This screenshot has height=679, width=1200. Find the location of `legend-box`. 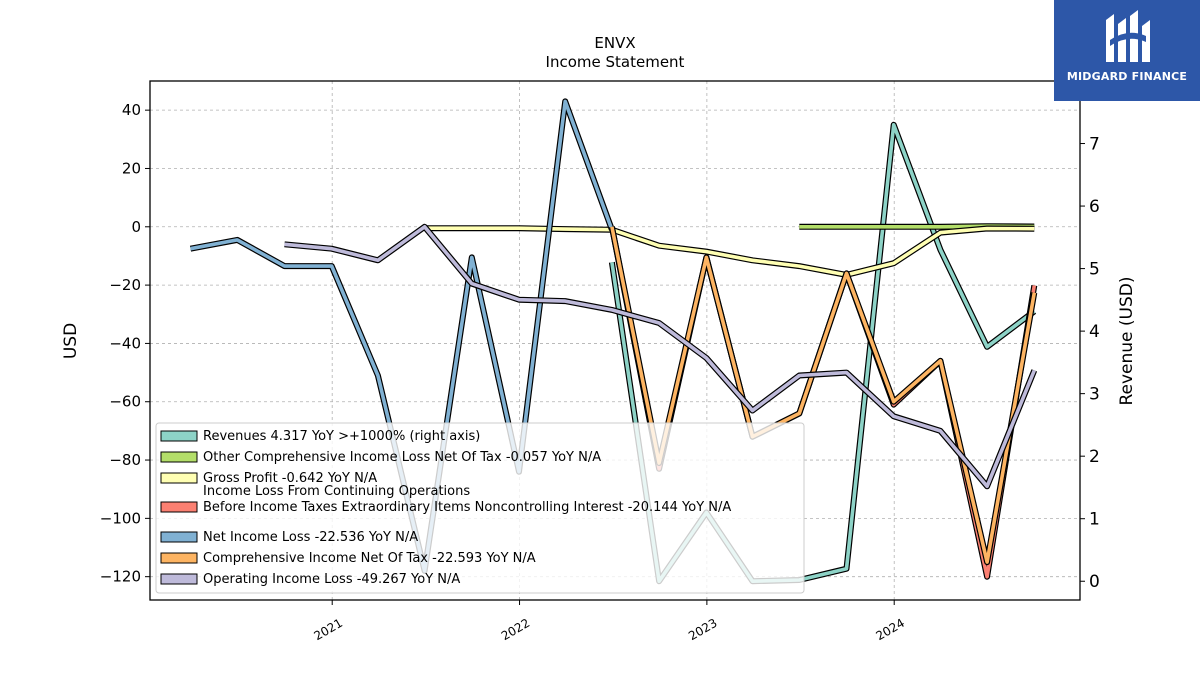

legend-box is located at coordinates (480, 508).